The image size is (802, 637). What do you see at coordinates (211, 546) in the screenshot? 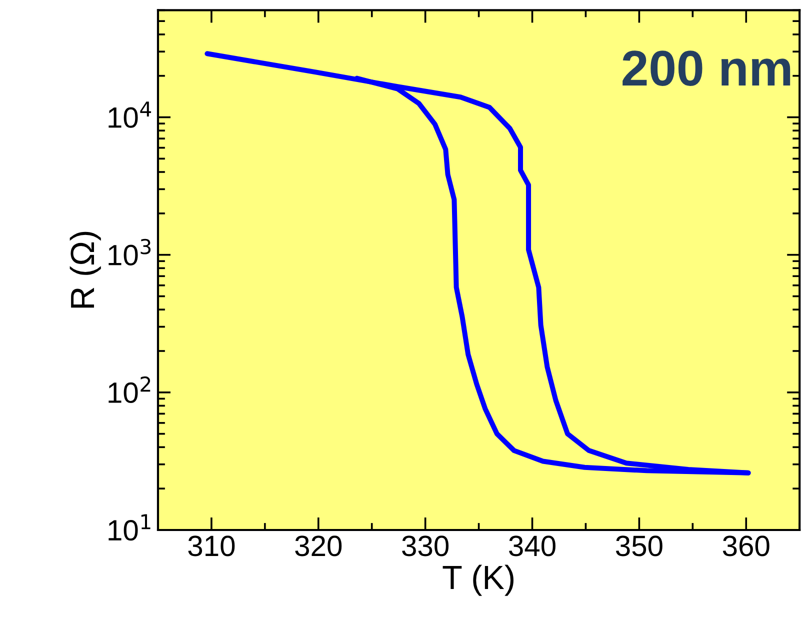
I see `x-tick-label: 310` at bounding box center [211, 546].